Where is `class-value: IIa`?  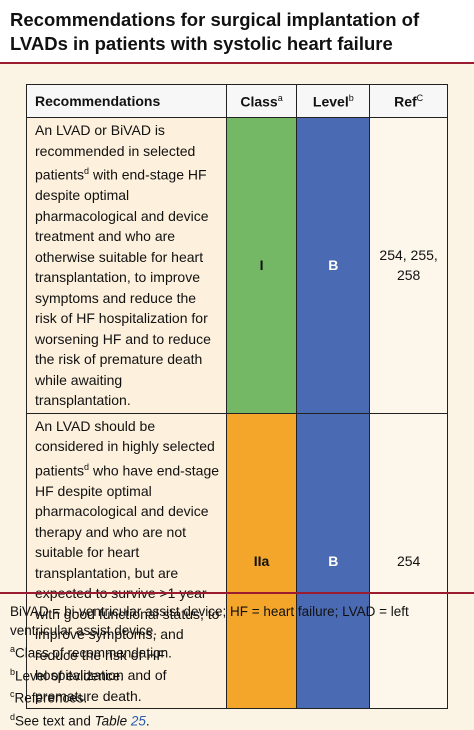 class-value: IIa is located at coordinates (261, 560).